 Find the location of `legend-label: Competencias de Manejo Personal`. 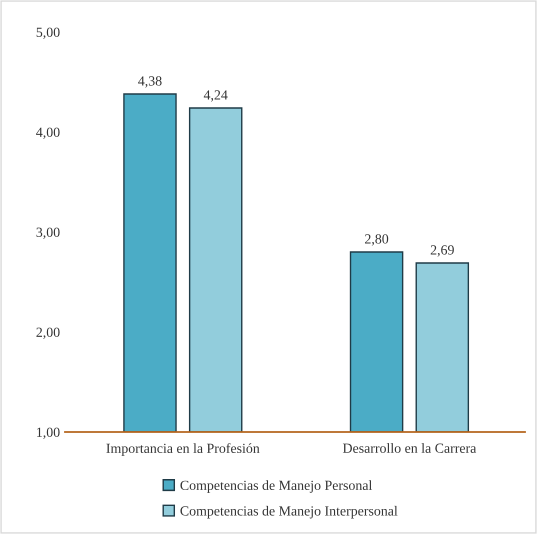

legend-label: Competencias de Manejo Personal is located at coordinates (276, 486).